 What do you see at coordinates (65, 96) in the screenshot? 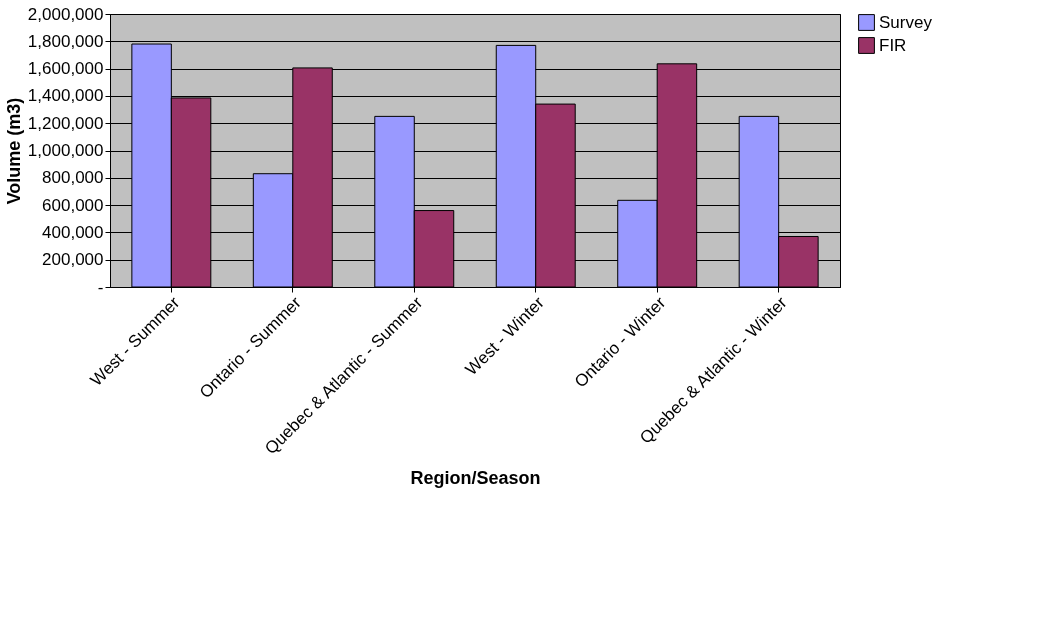
I see `y-tick-label: 1,400,000` at bounding box center [65, 96].